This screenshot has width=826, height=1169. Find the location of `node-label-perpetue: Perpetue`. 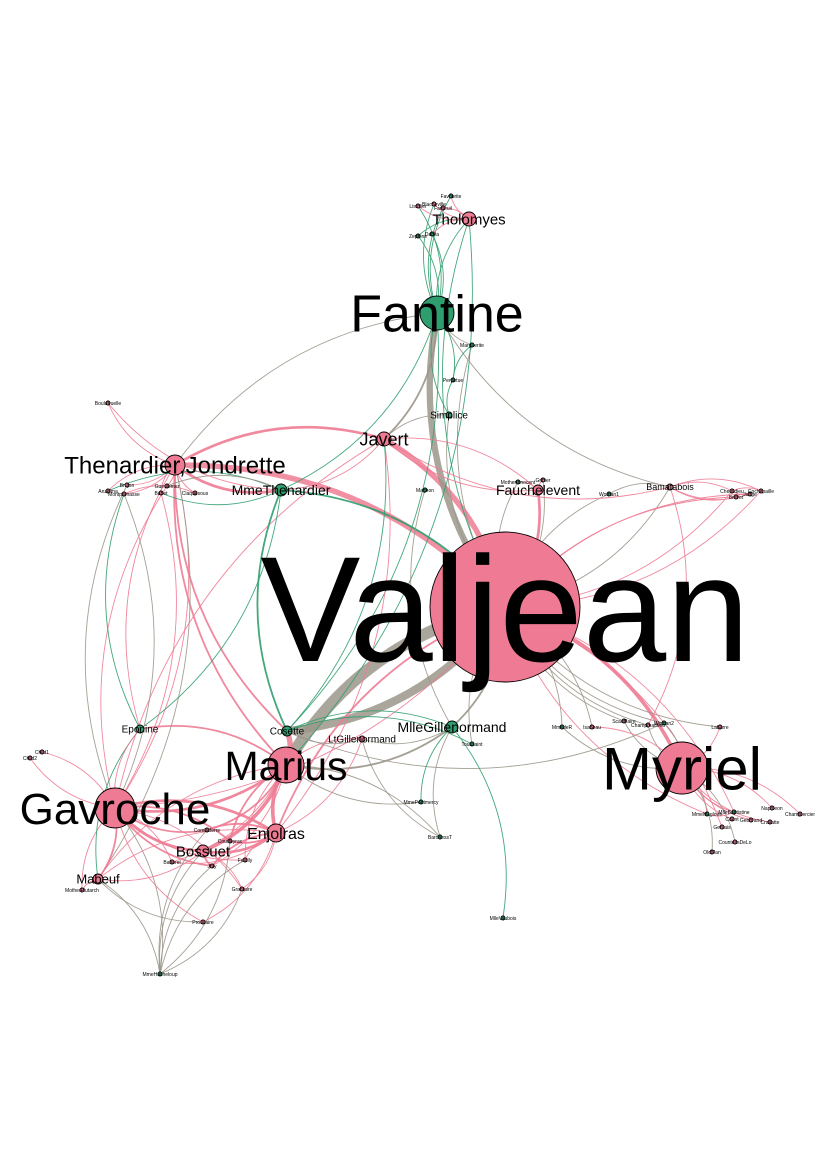

node-label-perpetue: Perpetue is located at coordinates (453, 381).